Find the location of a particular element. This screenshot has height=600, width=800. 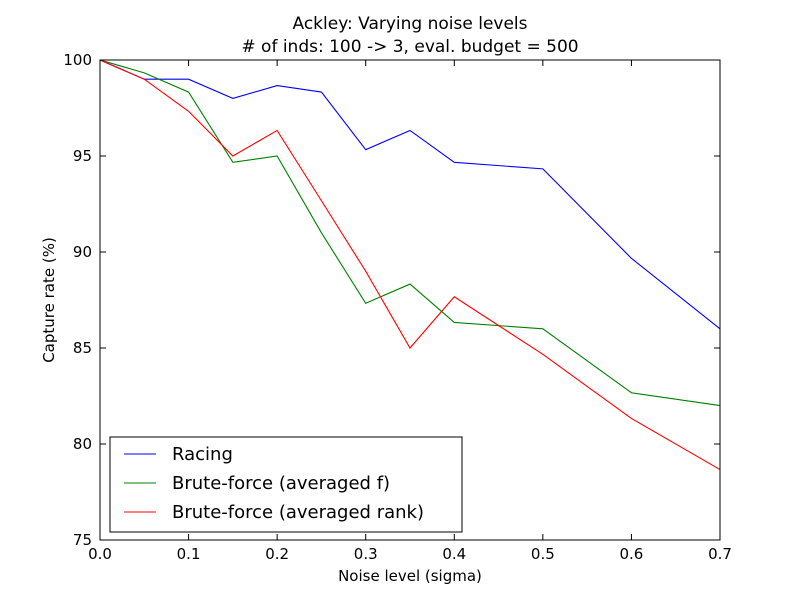

x-tick-label: 0.5 is located at coordinates (543, 554).